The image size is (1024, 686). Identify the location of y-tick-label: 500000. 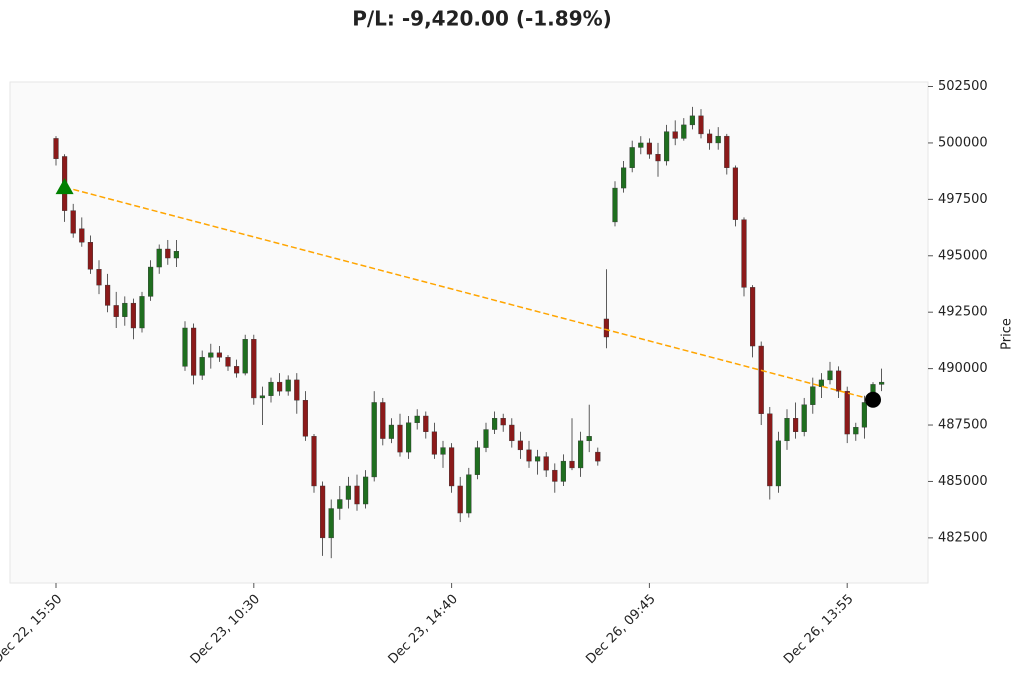
(963, 142).